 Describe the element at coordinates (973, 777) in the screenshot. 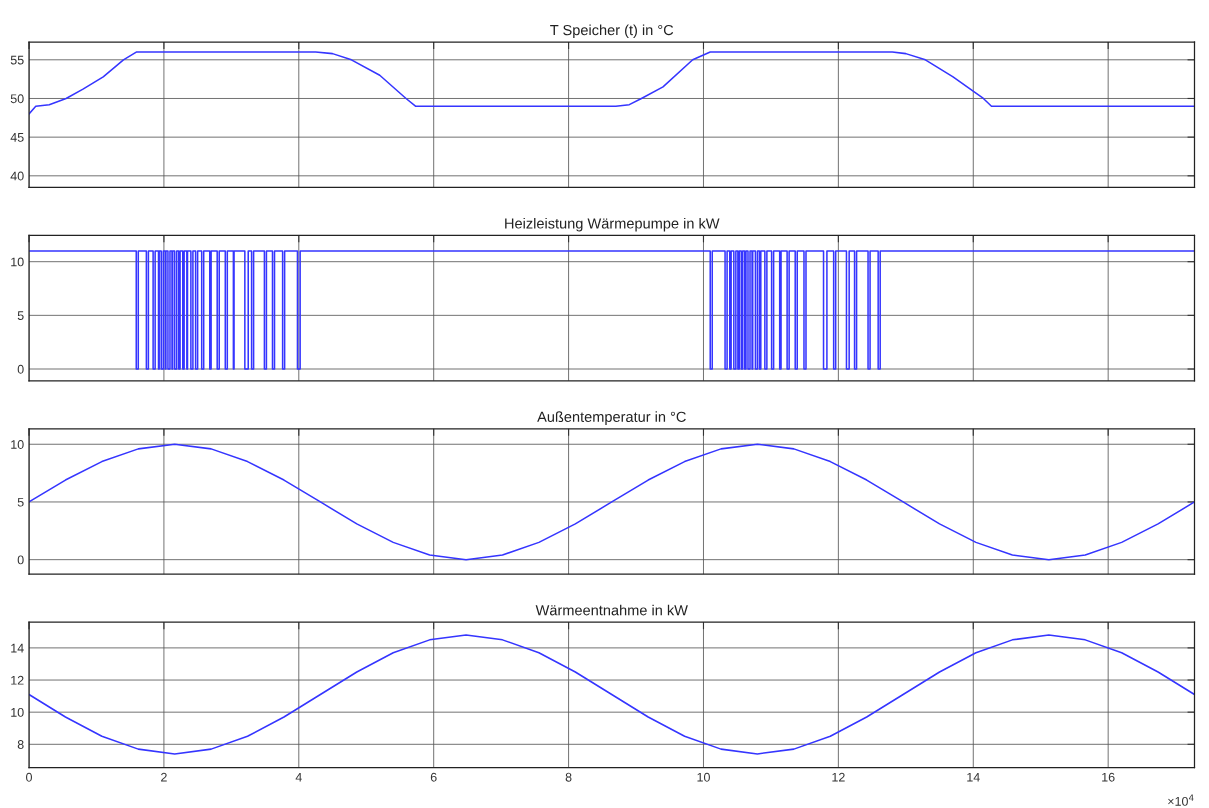

I see `x-tick-label: 14` at that location.